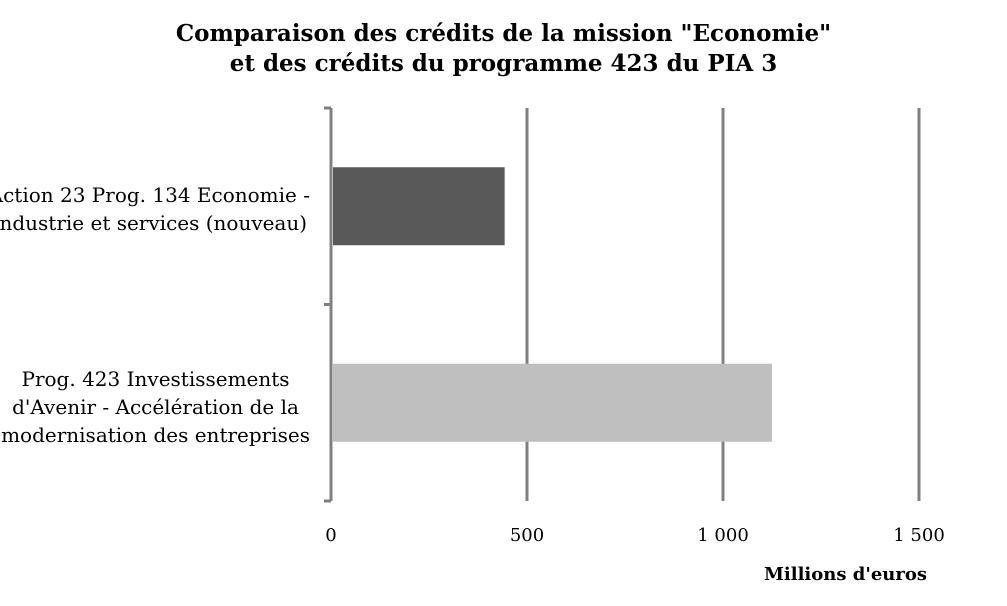 This screenshot has height=606, width=1007. Describe the element at coordinates (919, 535) in the screenshot. I see `x-tick-label: 1 500` at that location.